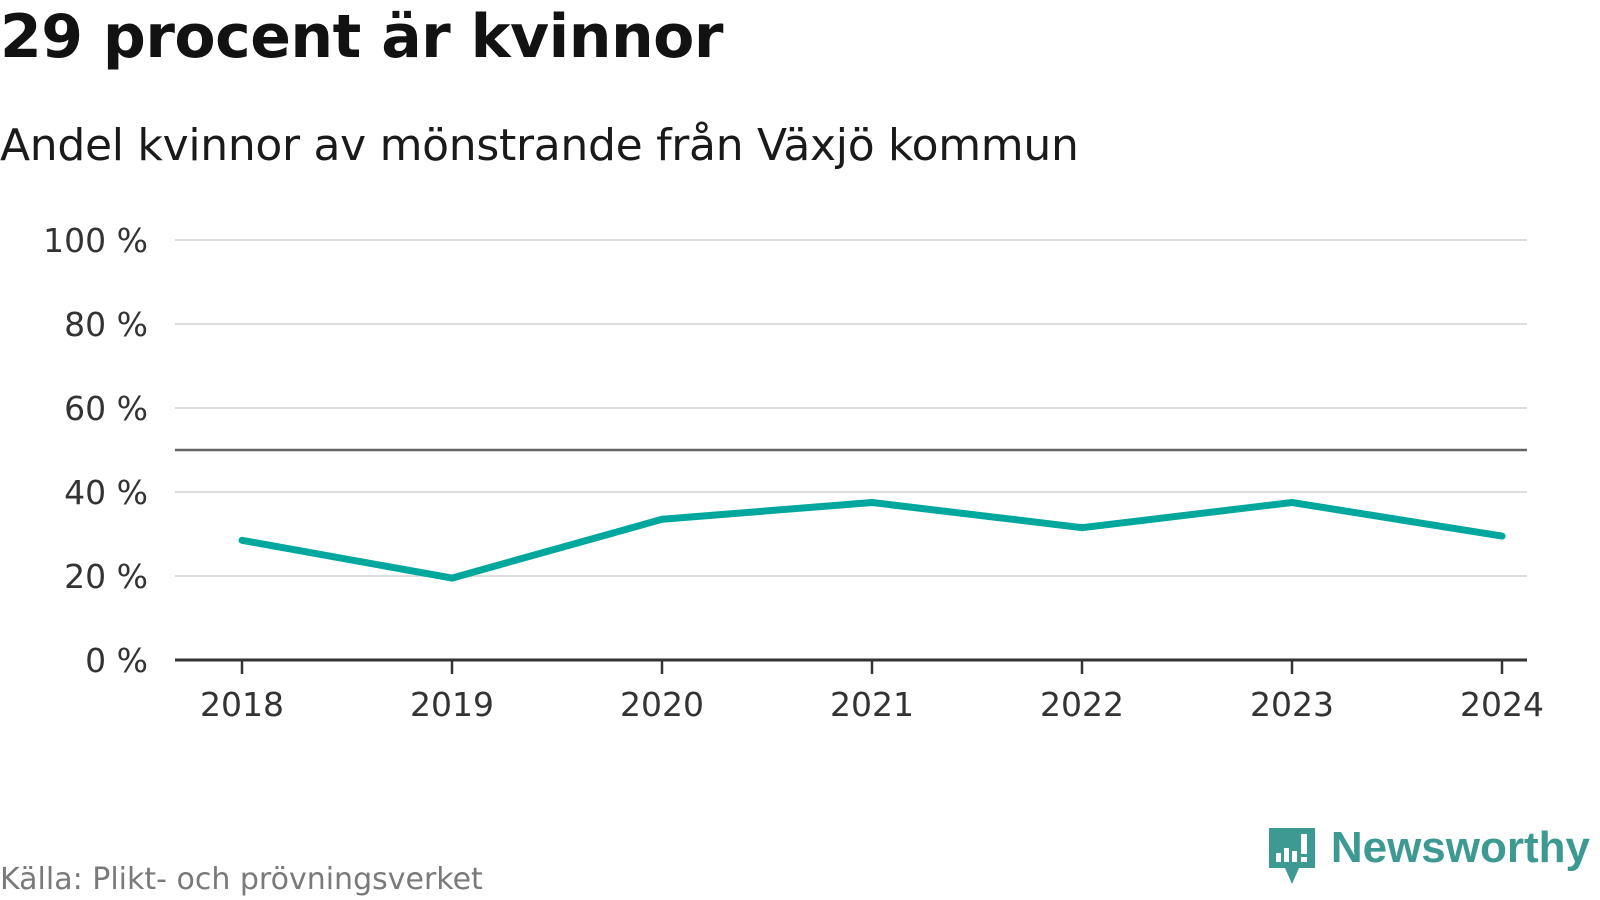 Image resolution: width=1600 pixels, height=900 pixels. What do you see at coordinates (662, 519) in the screenshot?
I see `data-point-2020` at bounding box center [662, 519].